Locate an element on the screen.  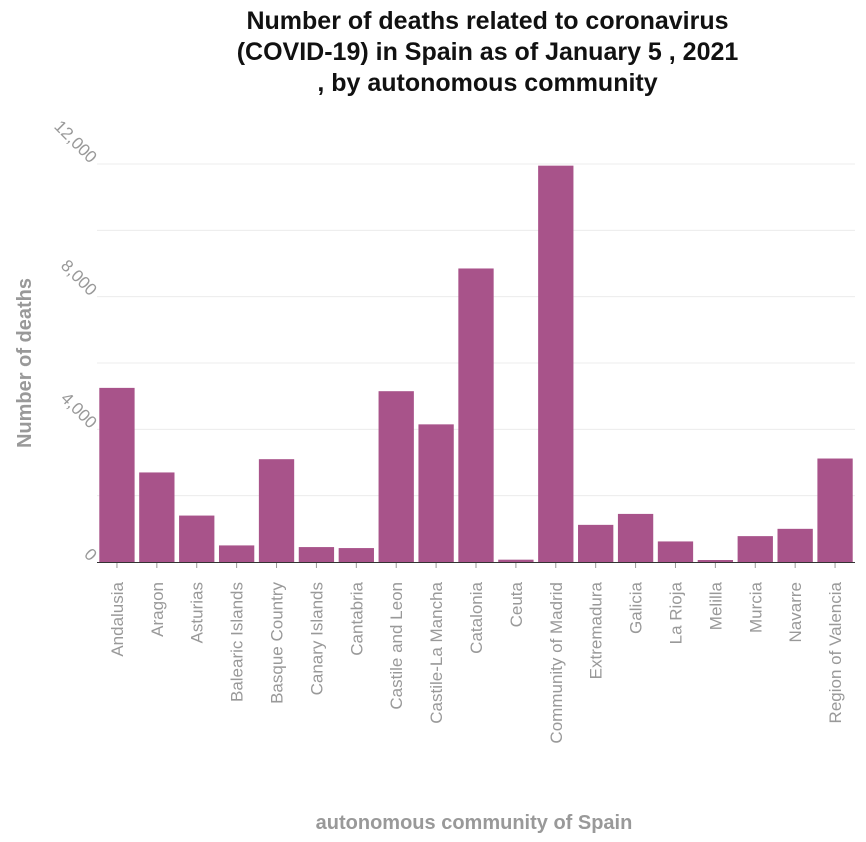
y-axis-title: Number of deaths is located at coordinates (25, 363).